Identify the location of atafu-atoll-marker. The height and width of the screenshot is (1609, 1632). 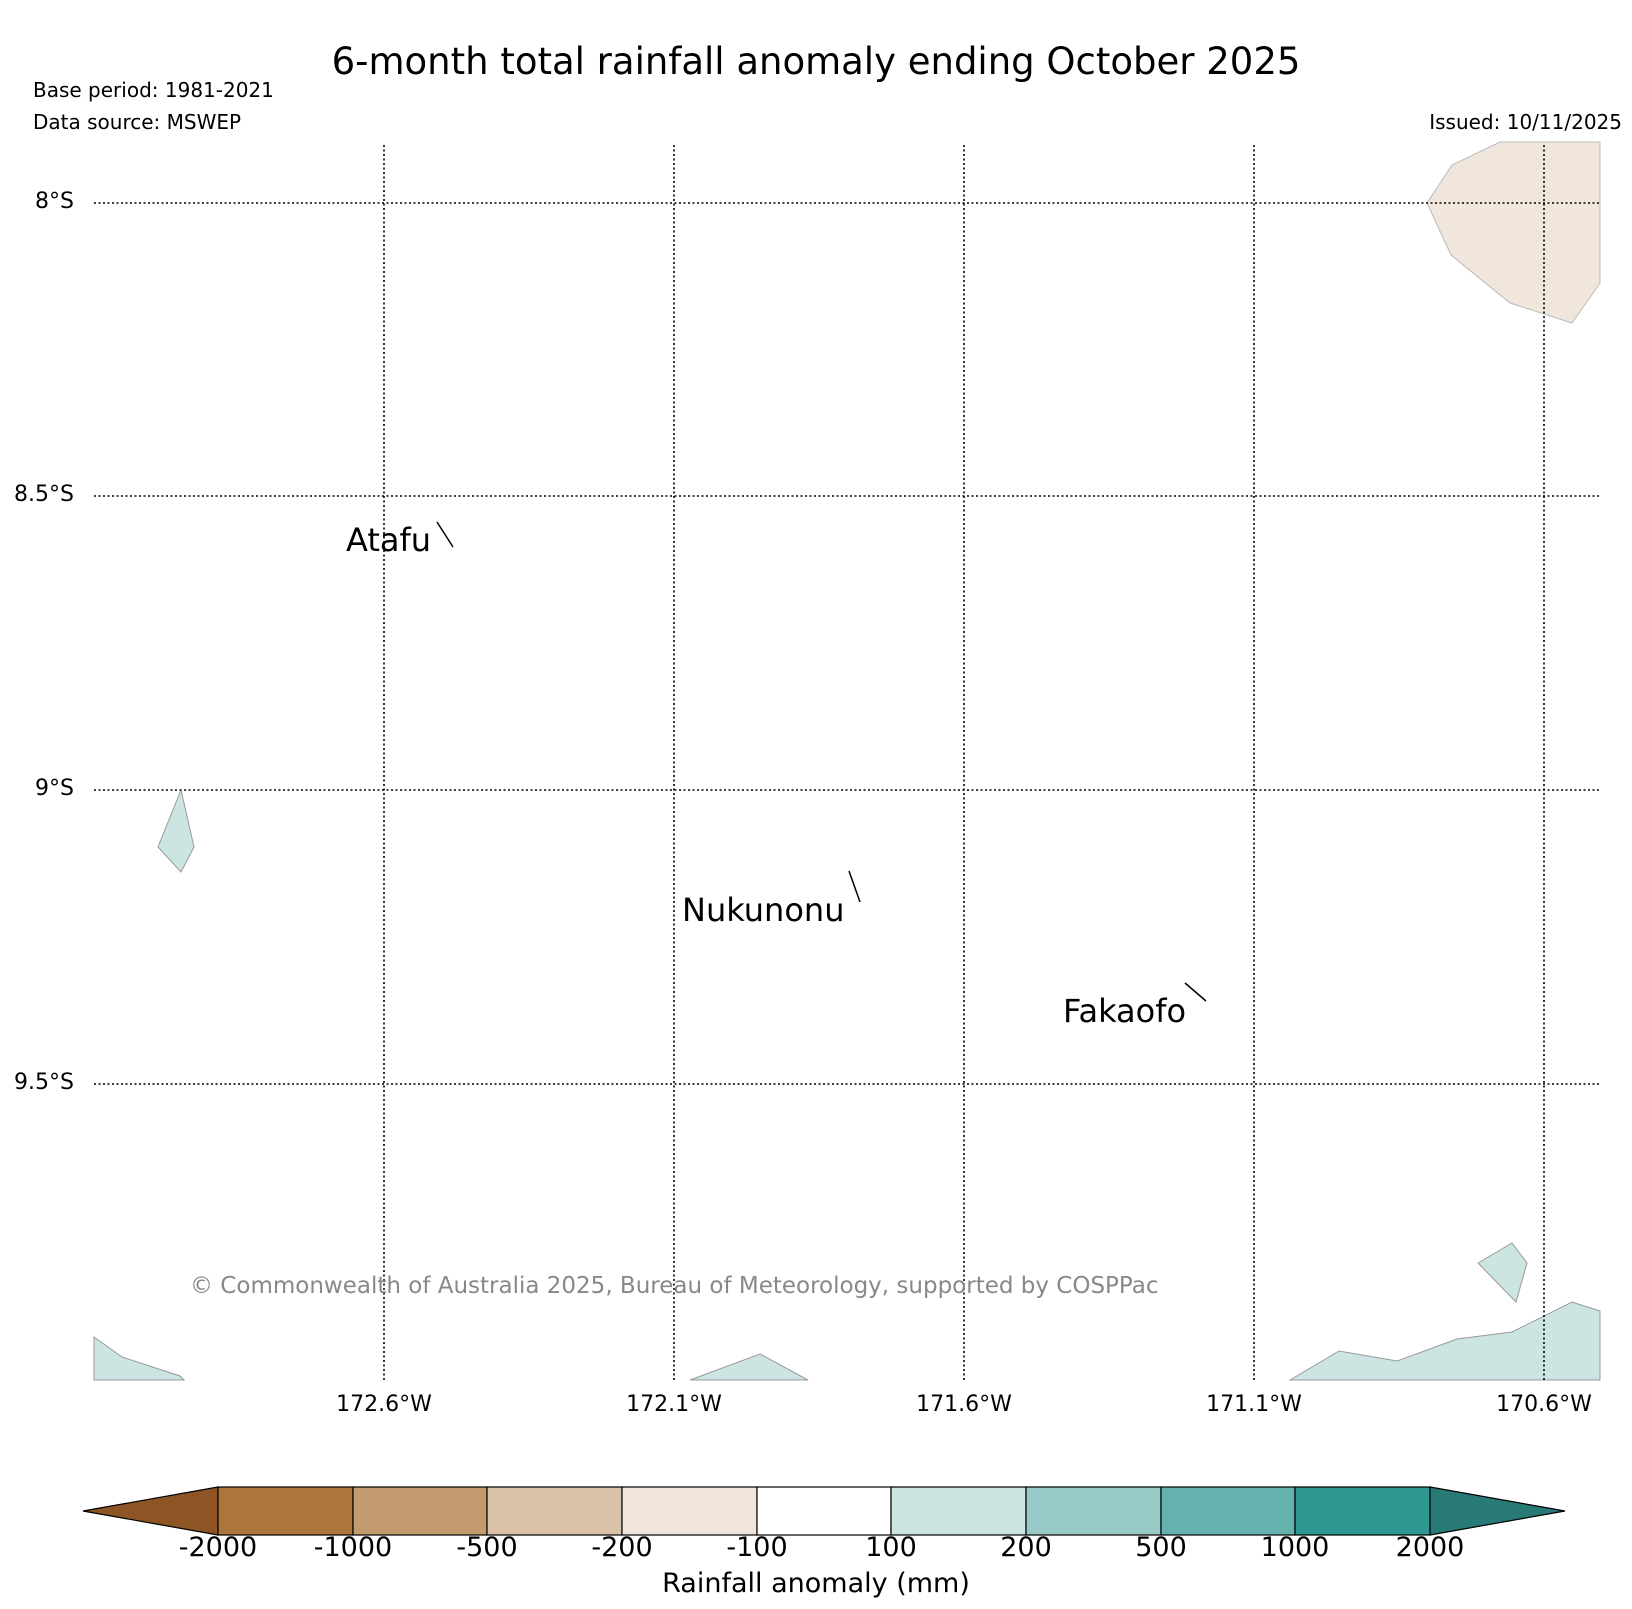
(445, 534).